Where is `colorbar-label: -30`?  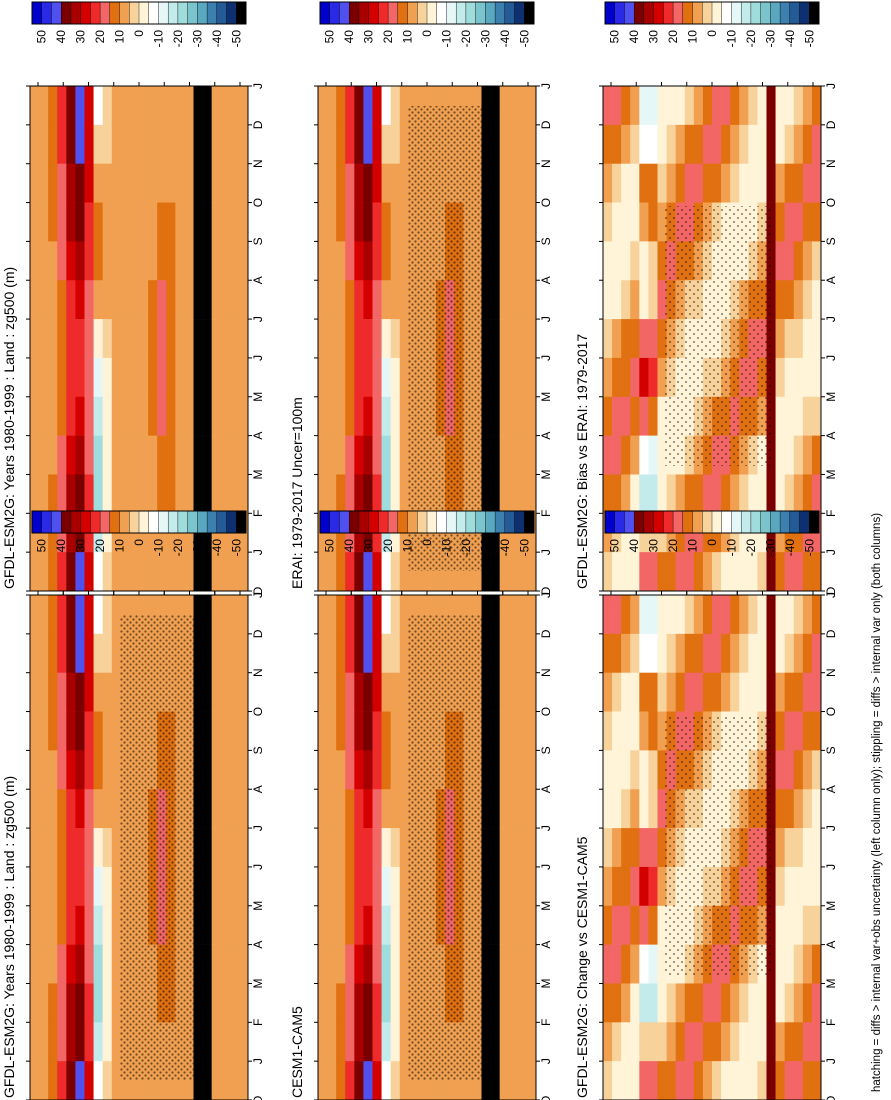 colorbar-label: -30 is located at coordinates (197, 548).